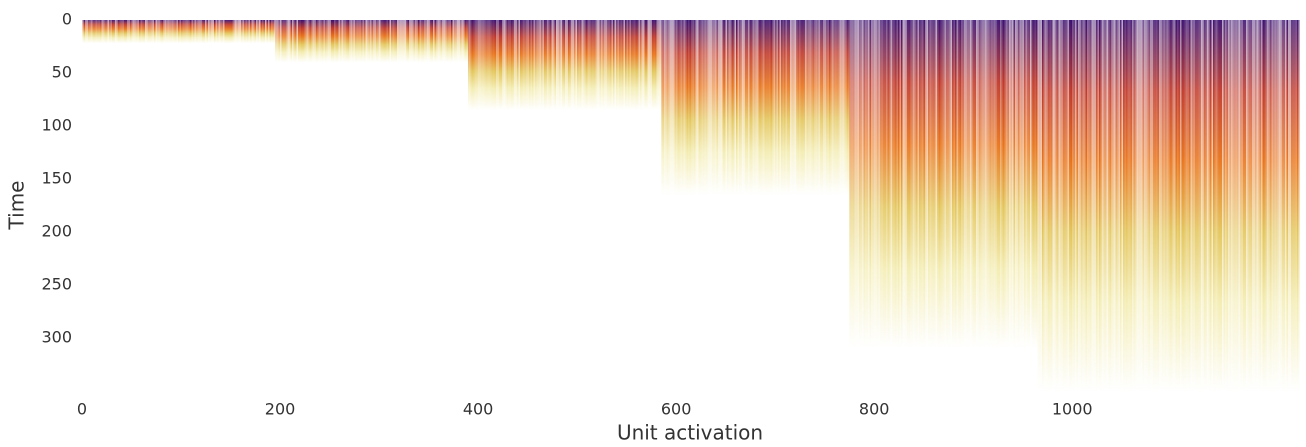 This screenshot has height=447, width=1306. I want to click on y-tick-label: 150, so click(56, 177).